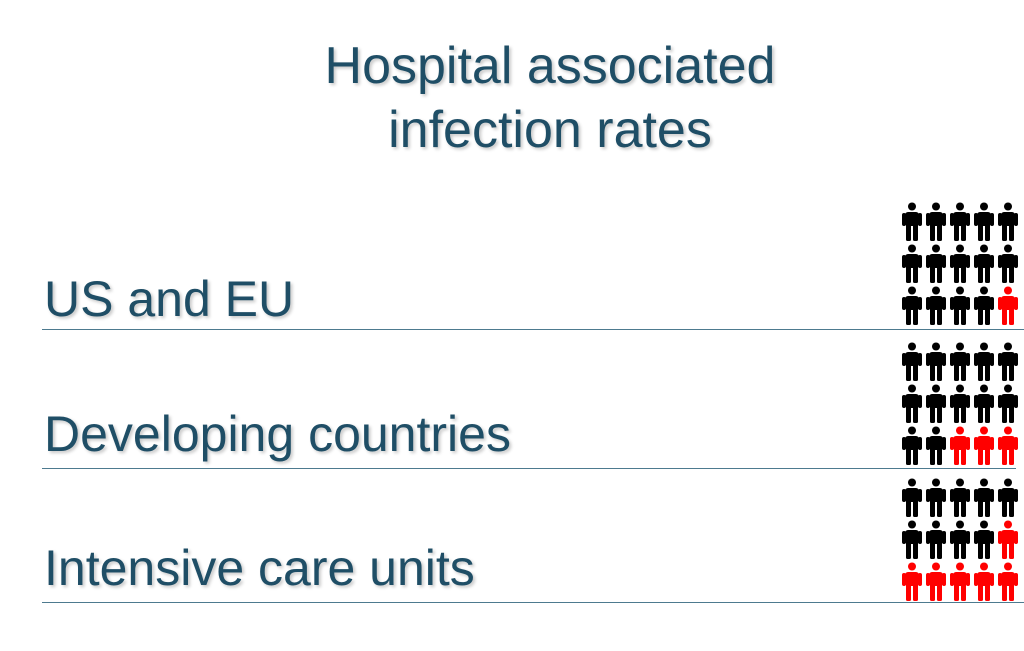  What do you see at coordinates (550, 130) in the screenshot?
I see `title-line-2: infection rates` at bounding box center [550, 130].